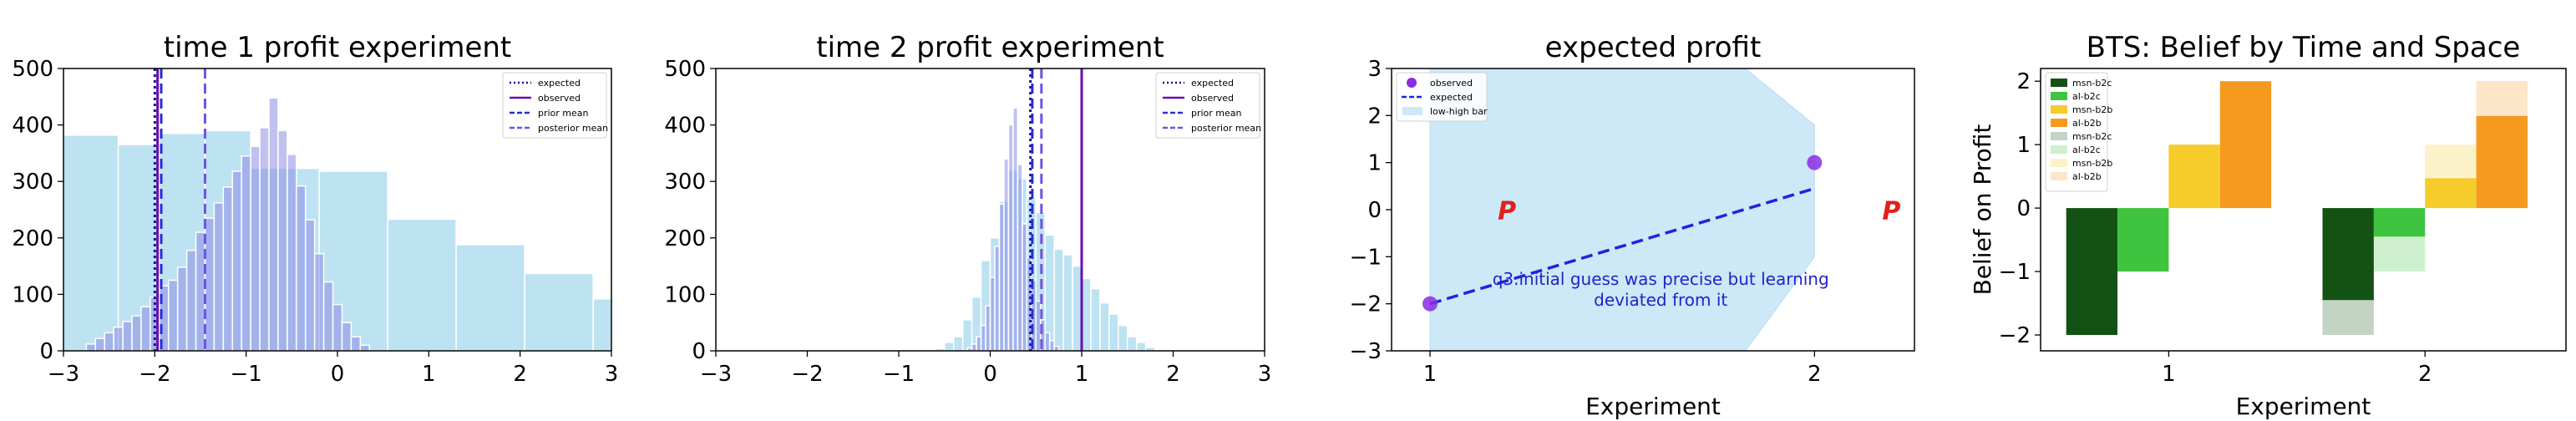 The height and width of the screenshot is (421, 2576). What do you see at coordinates (2092, 163) in the screenshot?
I see `legend-label: msn-b2b` at bounding box center [2092, 163].